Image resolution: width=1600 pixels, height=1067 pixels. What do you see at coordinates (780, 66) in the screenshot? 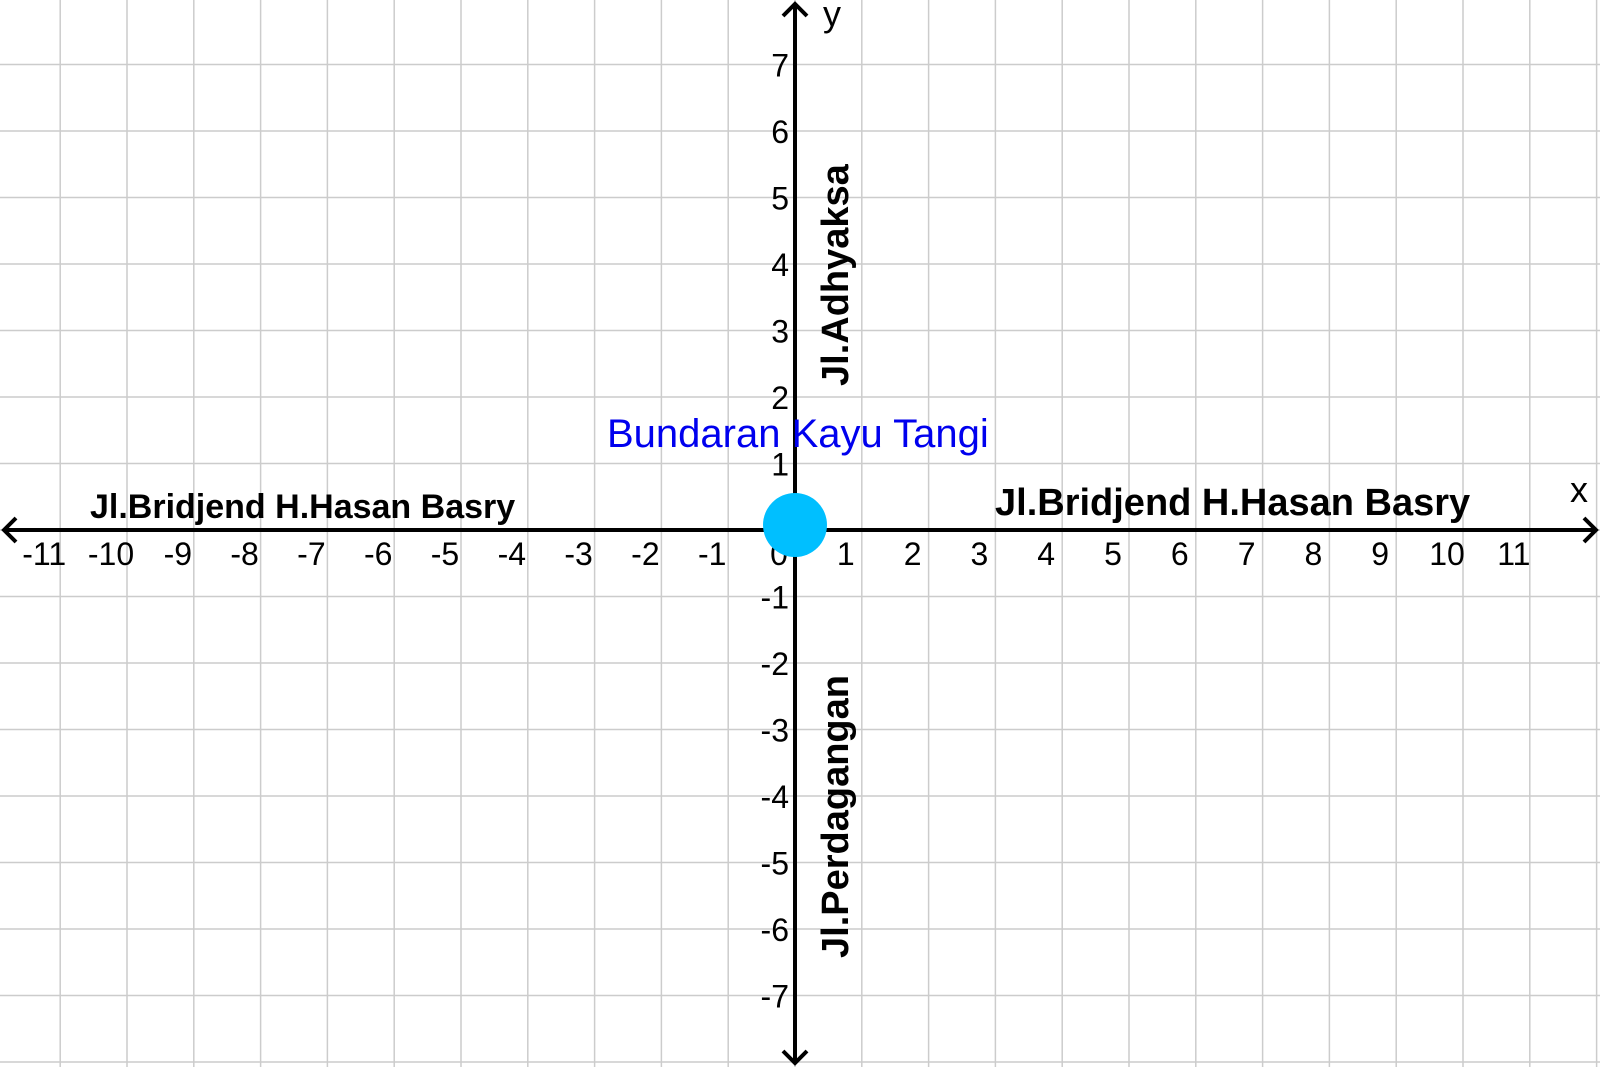
I see `y-tick-label: 7` at bounding box center [780, 66].